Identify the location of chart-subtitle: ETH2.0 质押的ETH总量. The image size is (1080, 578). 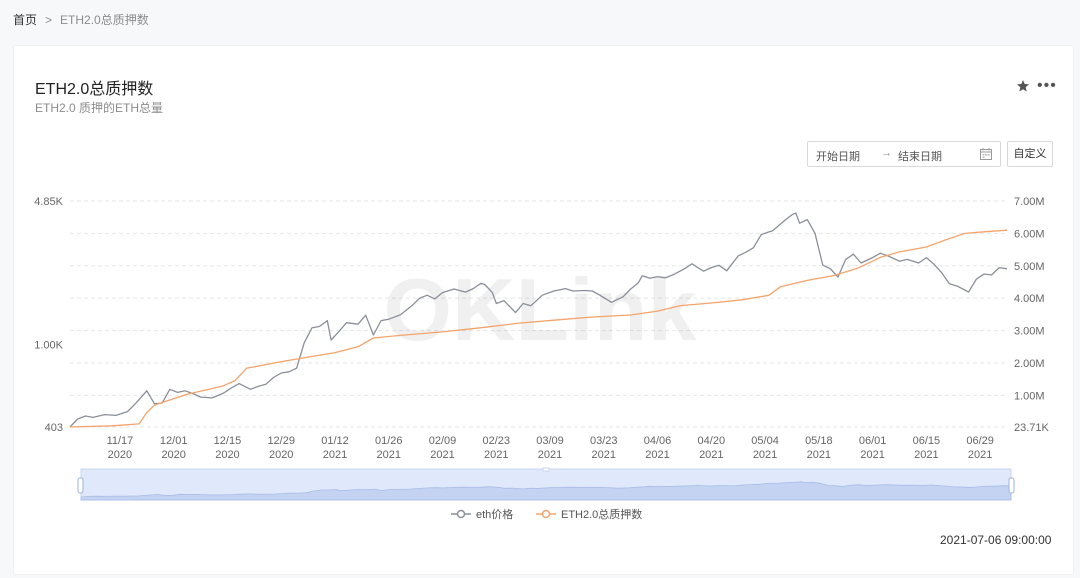
(99, 108).